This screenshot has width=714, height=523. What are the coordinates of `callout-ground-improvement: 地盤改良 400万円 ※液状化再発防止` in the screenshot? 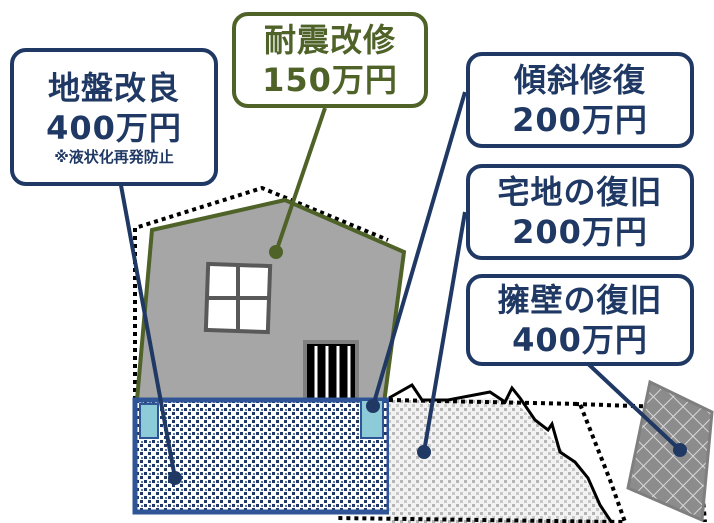 It's located at (114, 117).